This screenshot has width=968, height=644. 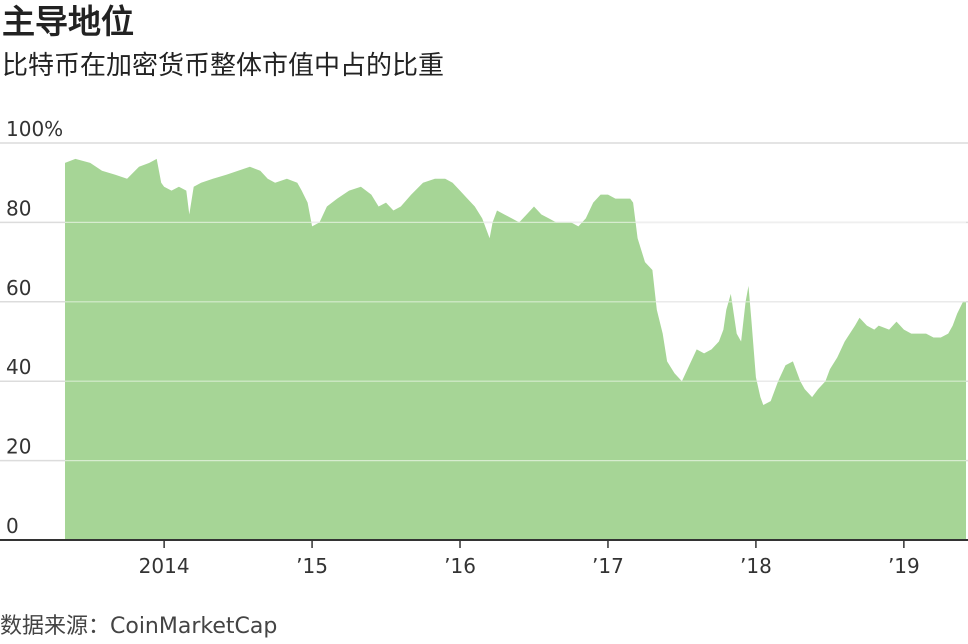 I want to click on chart-subtitle: 比特币在加密货币整体市值中占的比重, so click(x=223, y=66).